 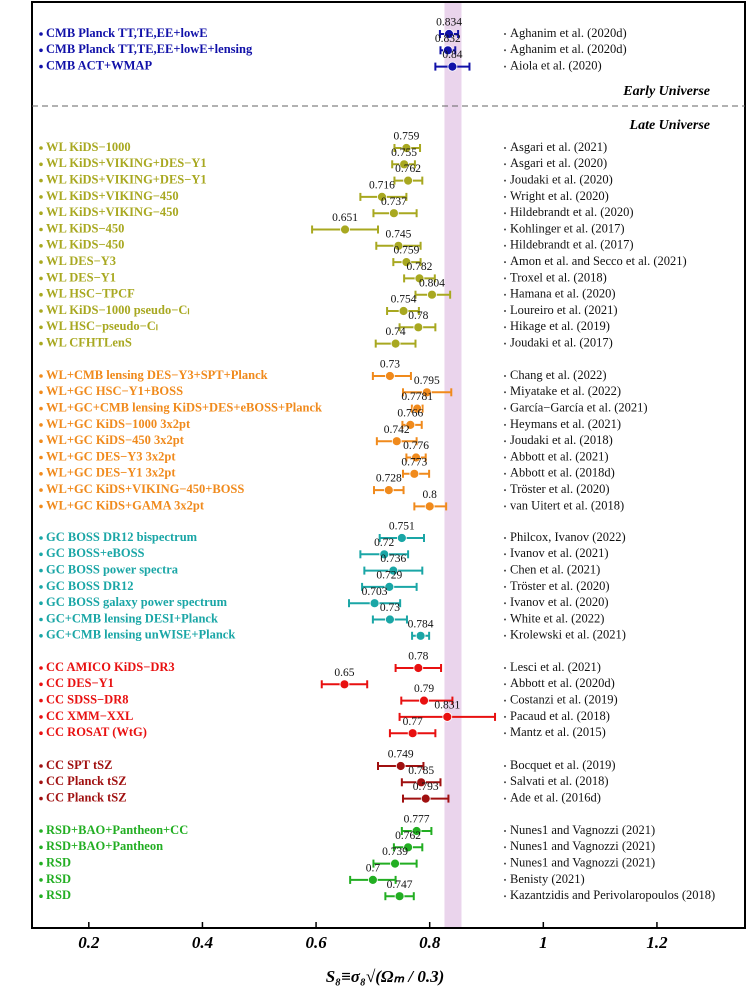 What do you see at coordinates (561, 342) in the screenshot?
I see `reference: Joudaki et al. (2017)` at bounding box center [561, 342].